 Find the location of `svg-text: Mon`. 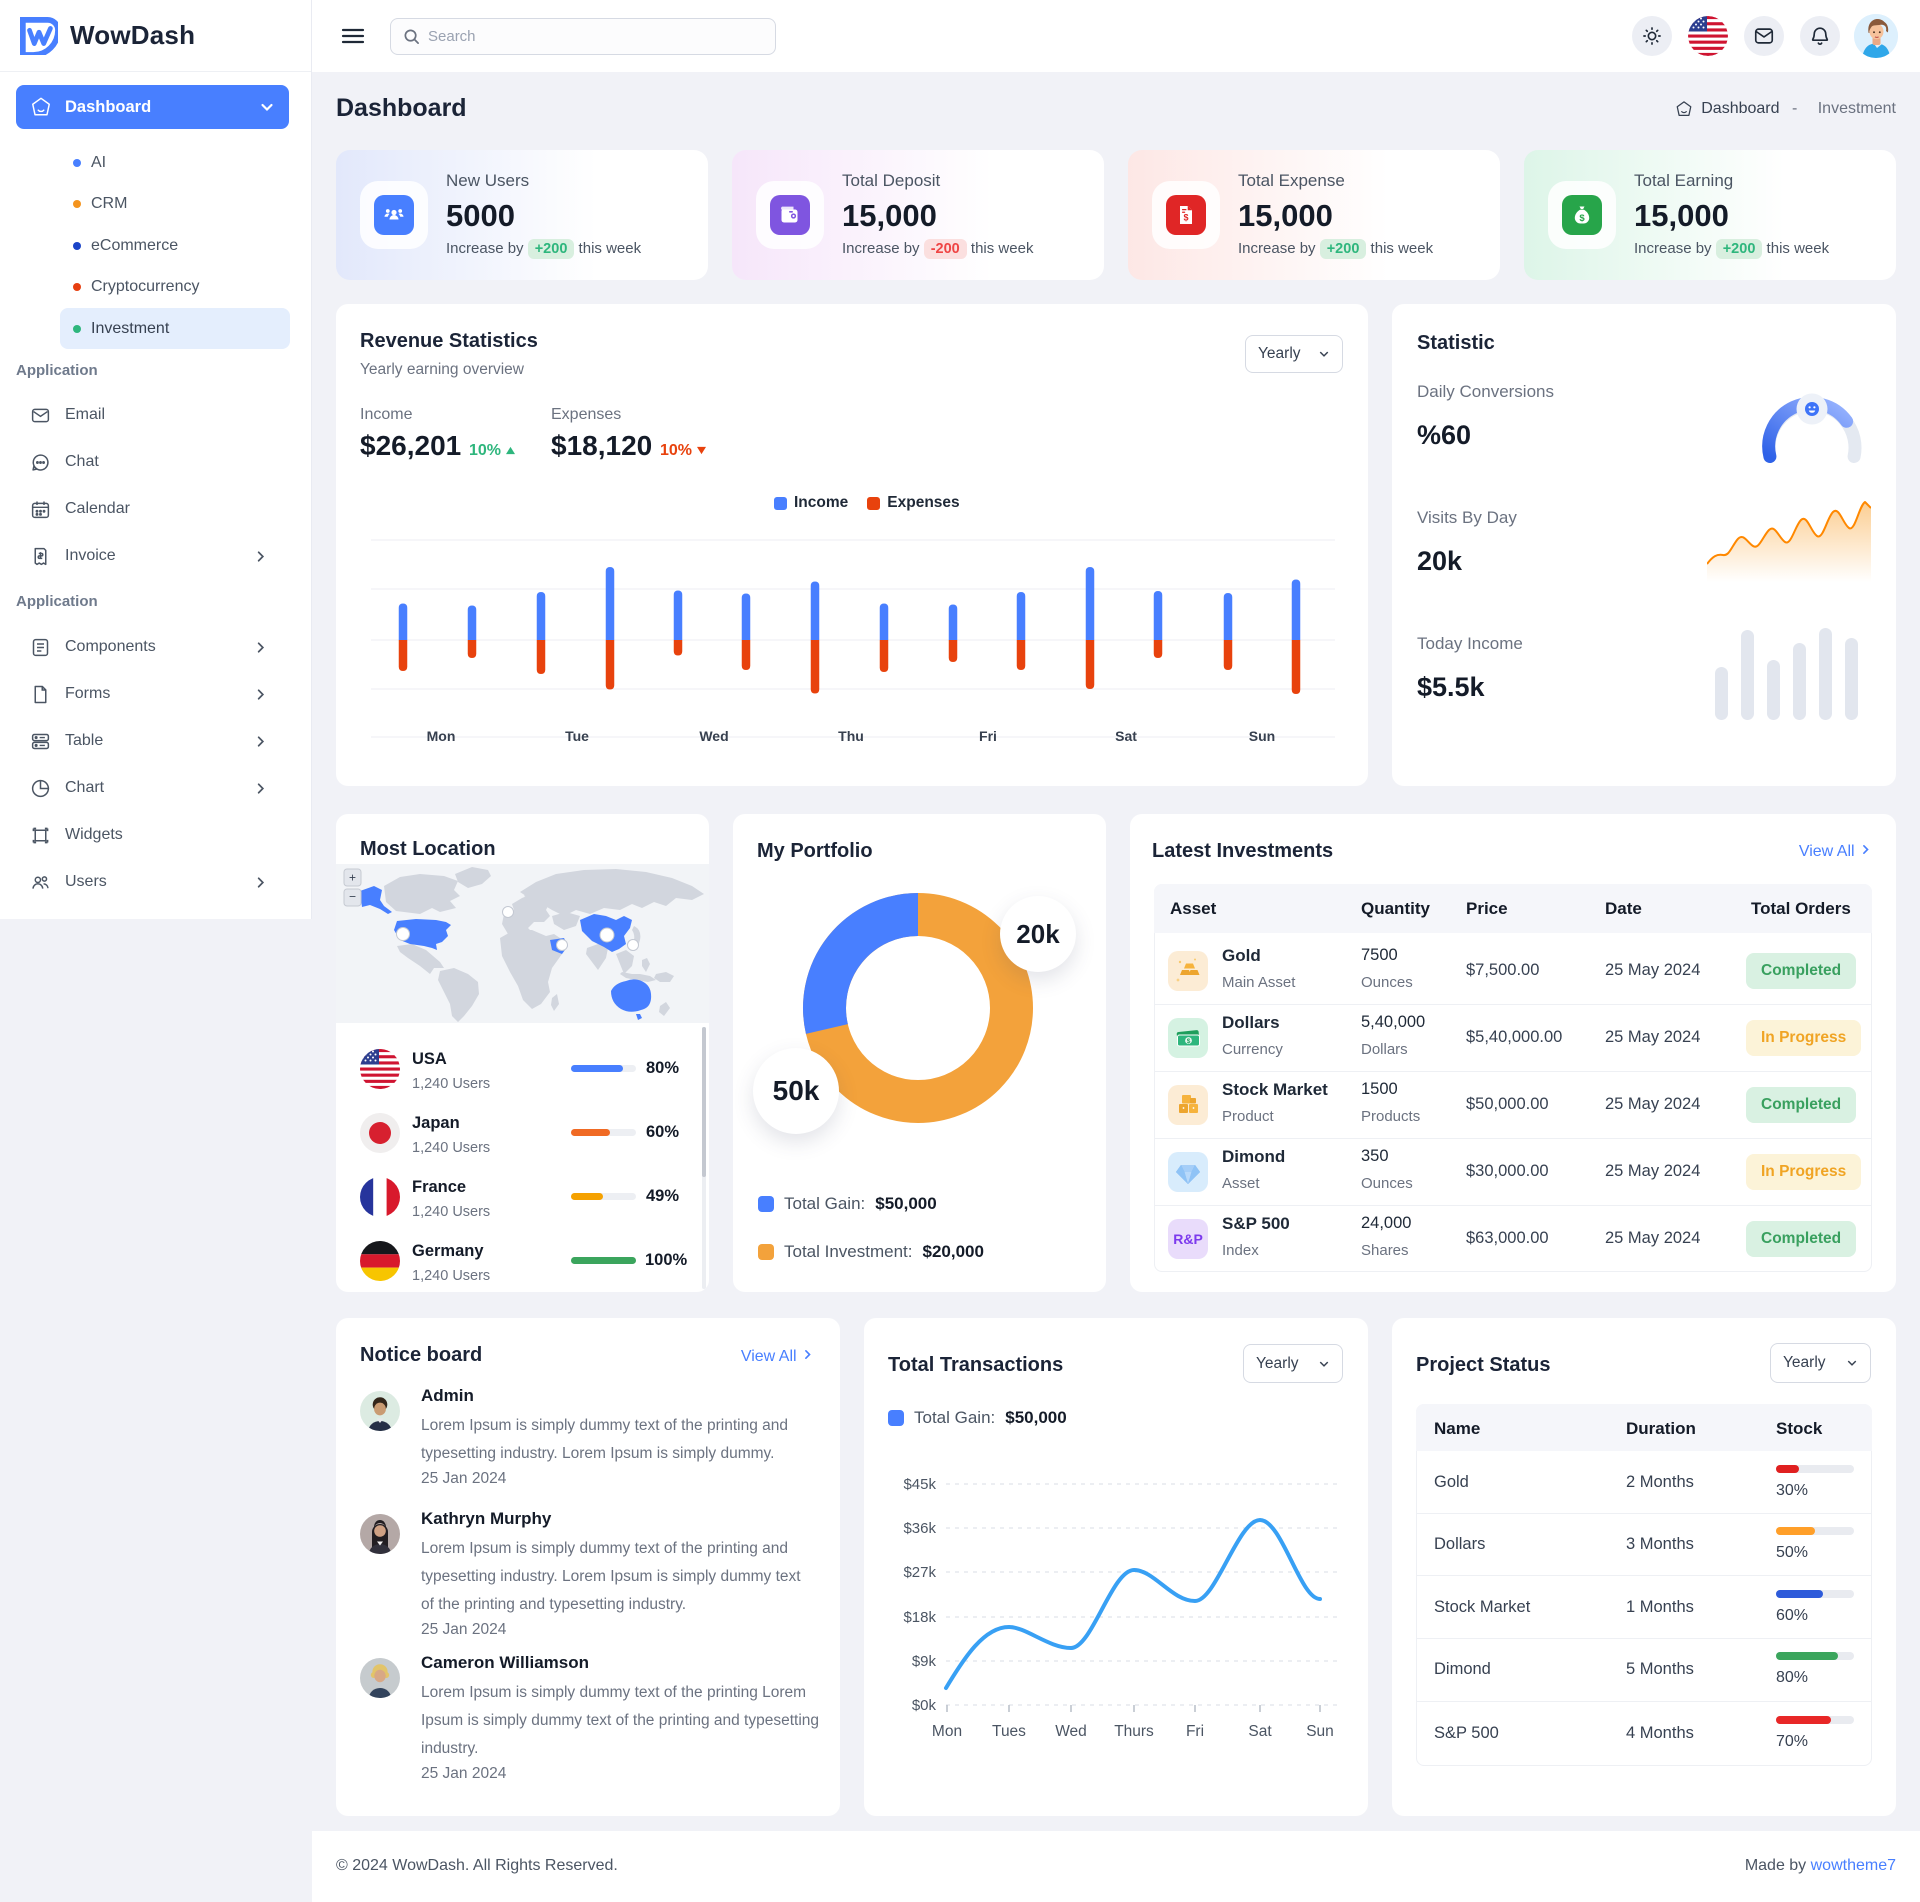

svg-text: Mon is located at coordinates (947, 1731).